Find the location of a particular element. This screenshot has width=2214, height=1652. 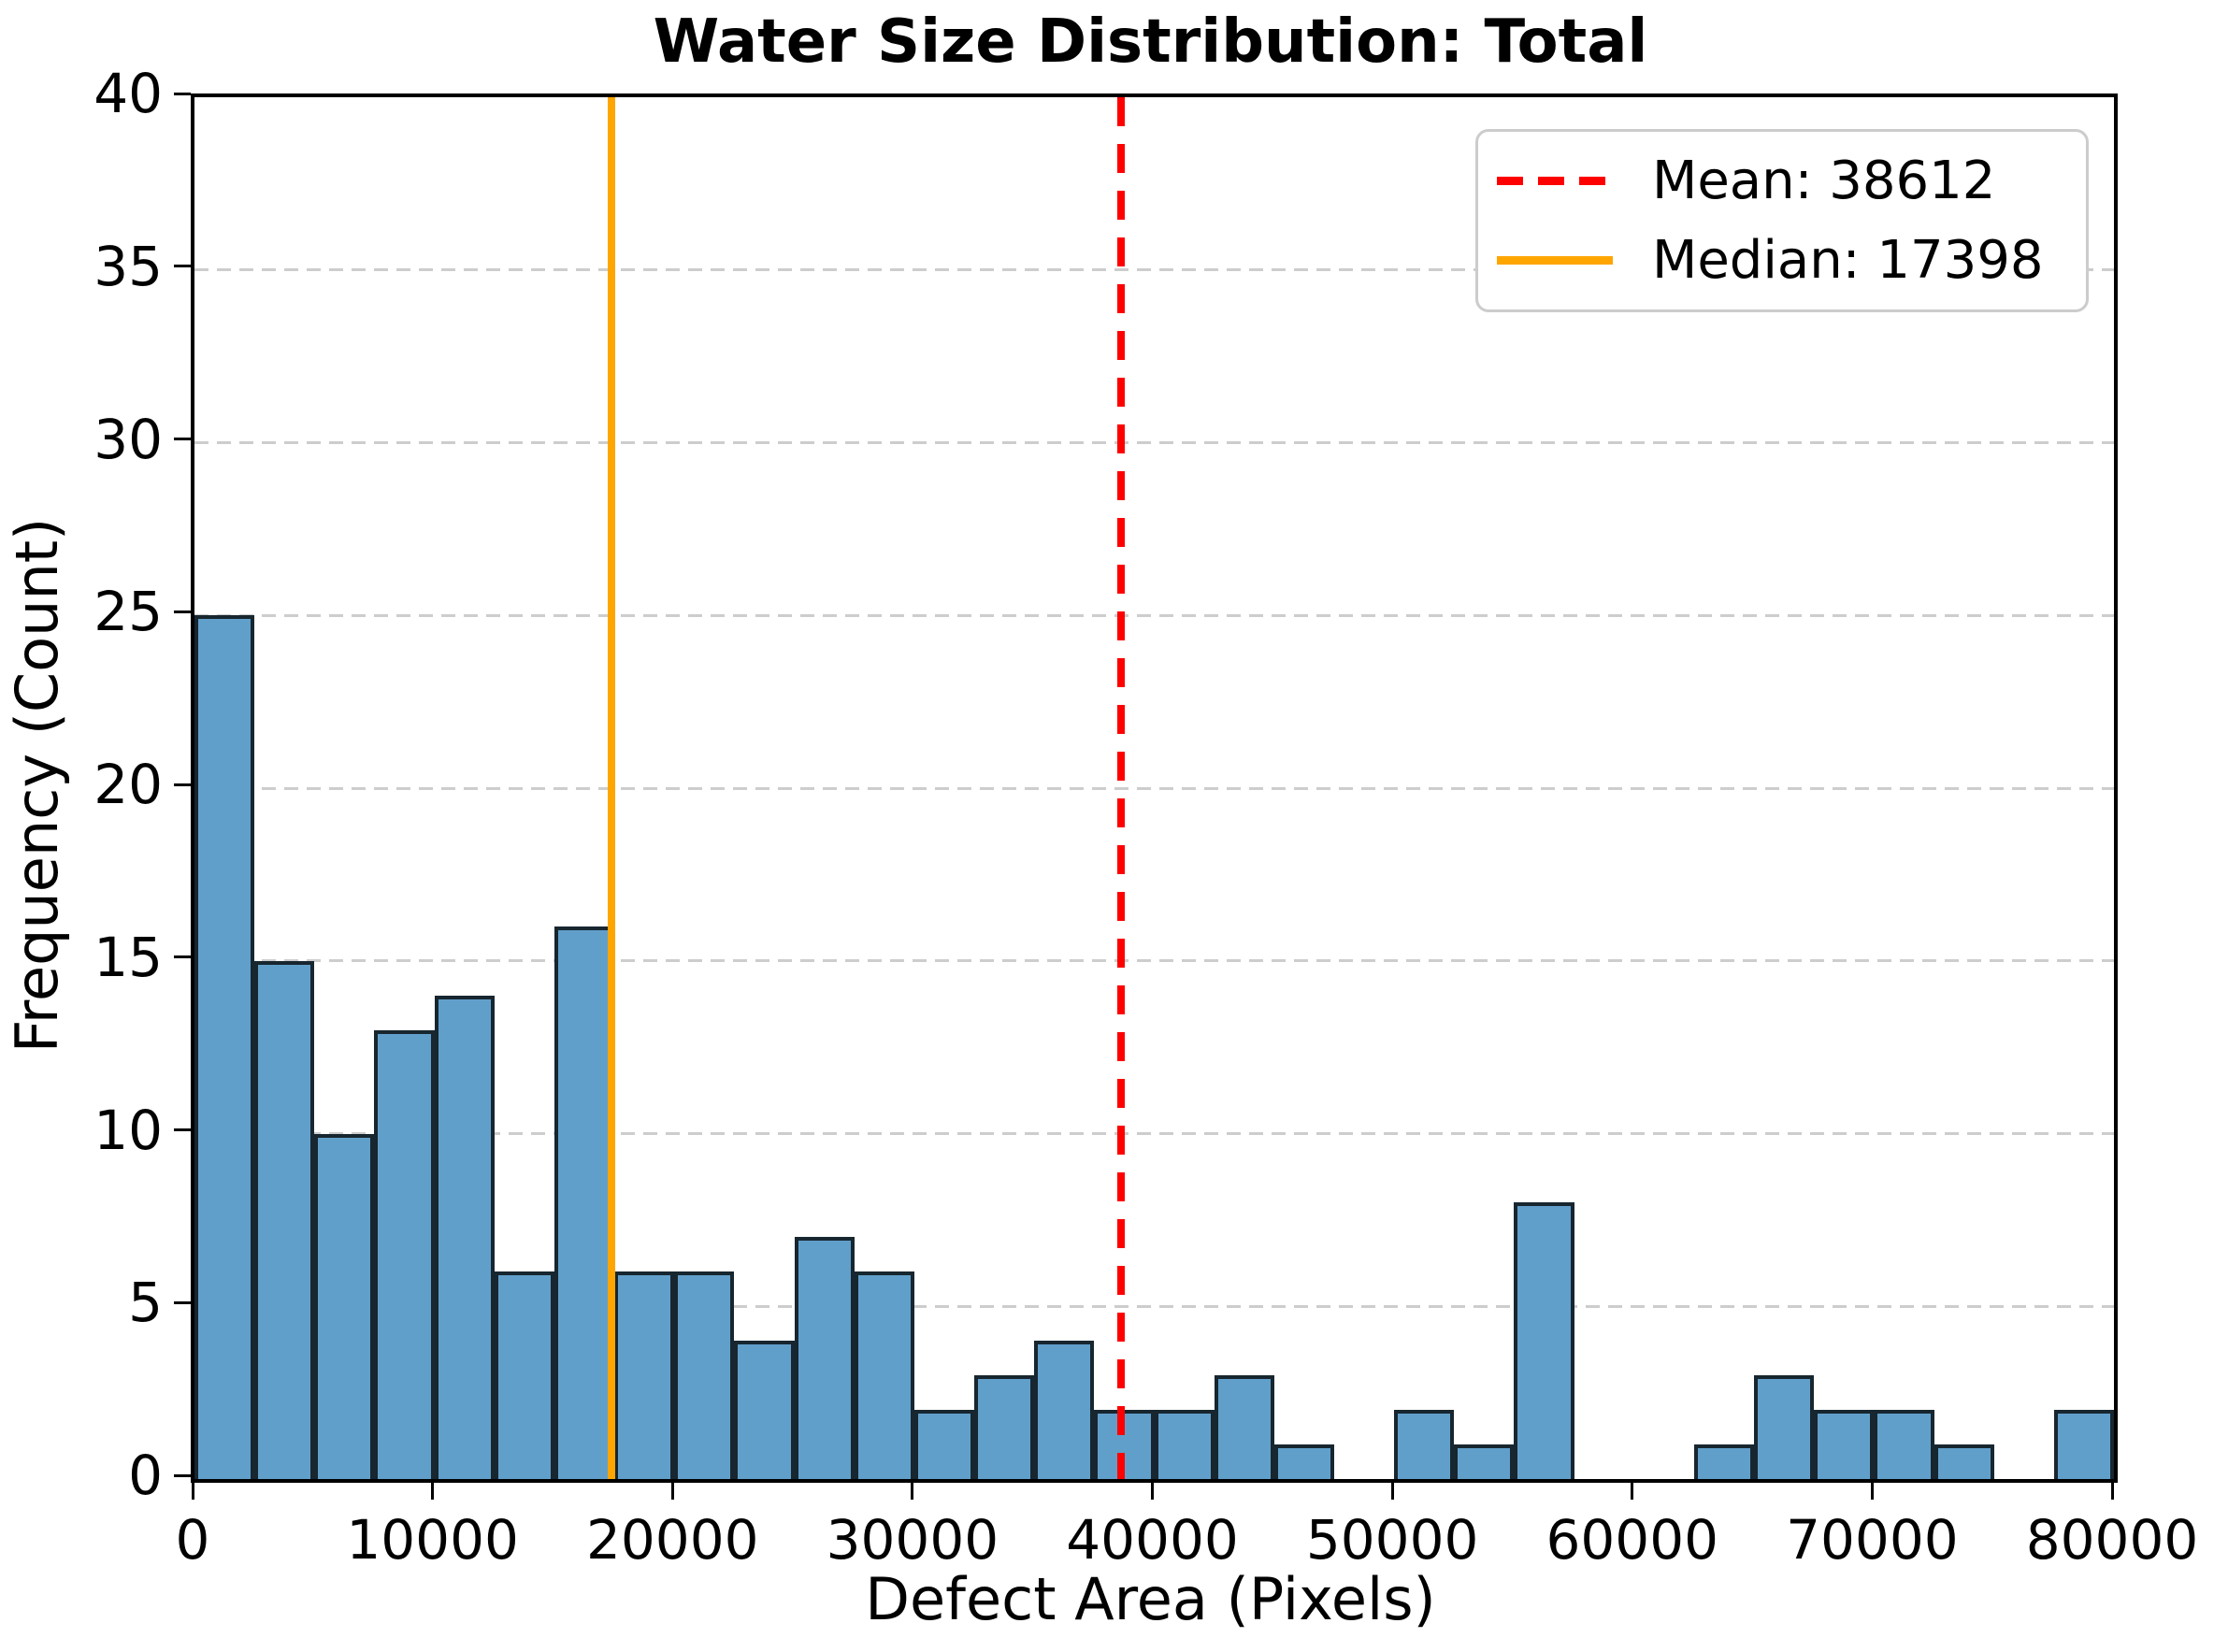

chart-title: Water Size Distribution: Total is located at coordinates (1150, 42).